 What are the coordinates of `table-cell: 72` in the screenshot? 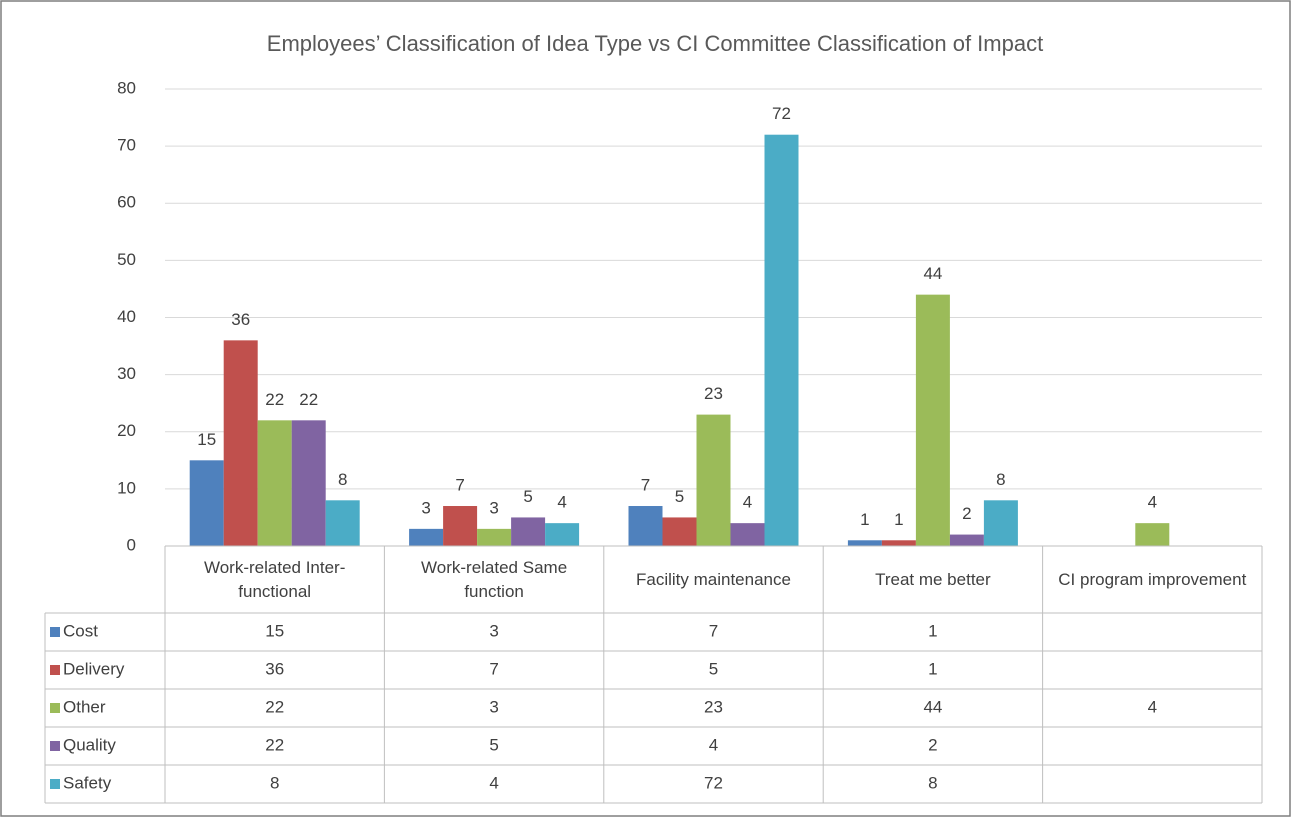 It's located at (713, 782).